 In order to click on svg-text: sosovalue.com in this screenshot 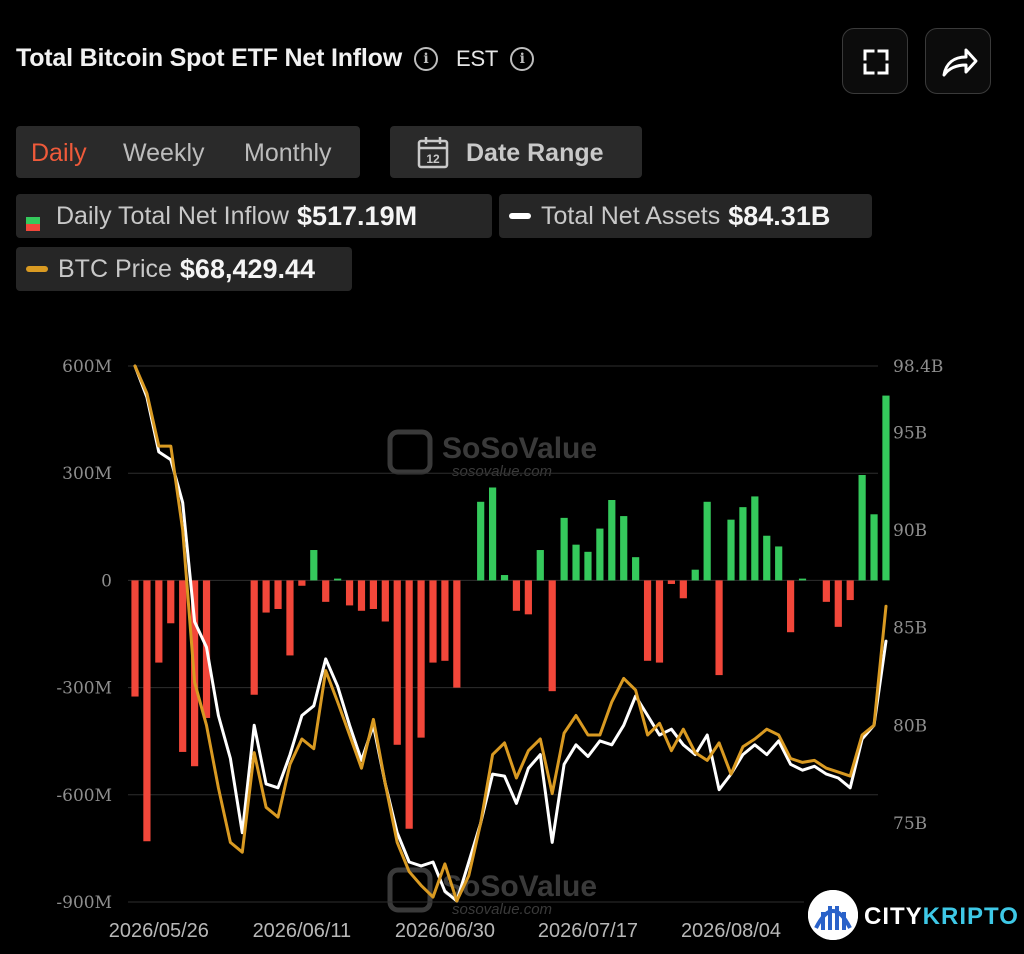, I will do `click(502, 471)`.